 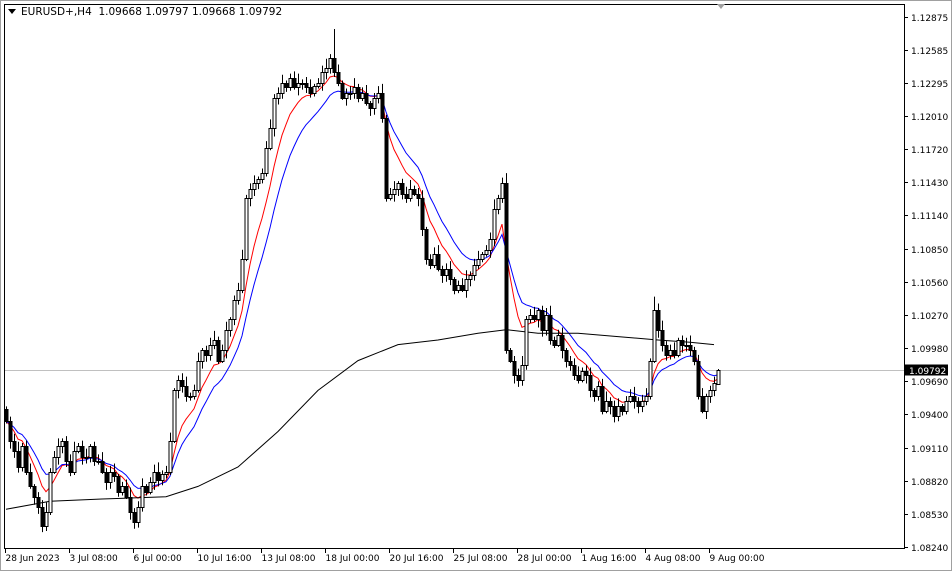 I want to click on price-tick-label: 1.09110, so click(x=929, y=450).